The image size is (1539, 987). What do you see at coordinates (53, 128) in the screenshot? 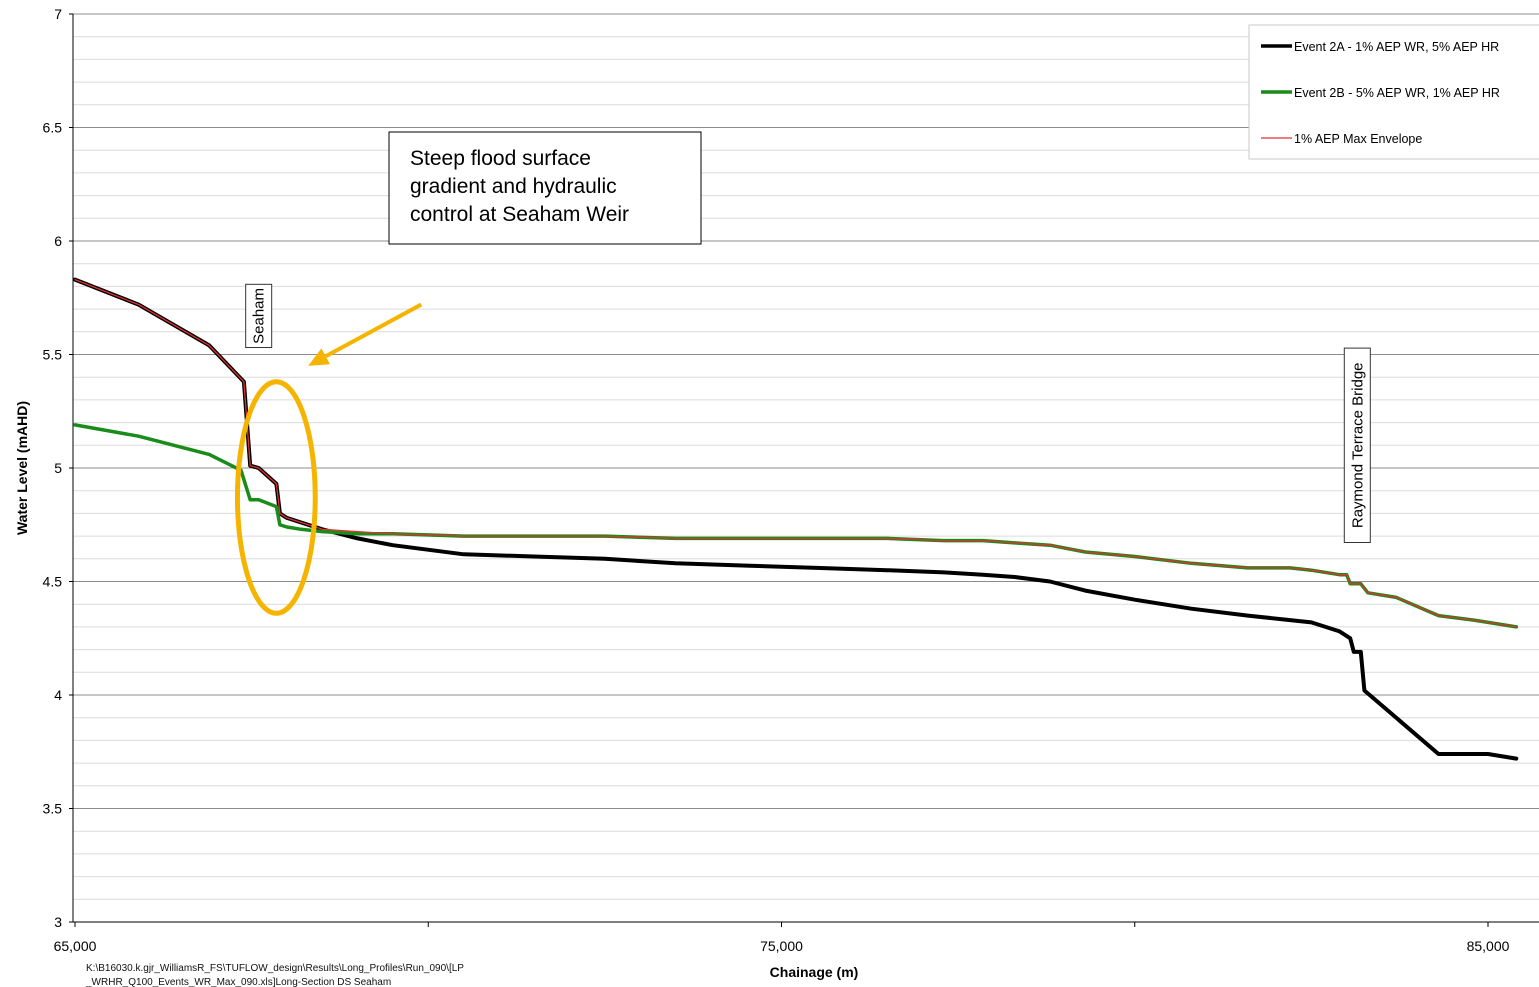
I see `y-tick-label: 6.5` at bounding box center [53, 128].